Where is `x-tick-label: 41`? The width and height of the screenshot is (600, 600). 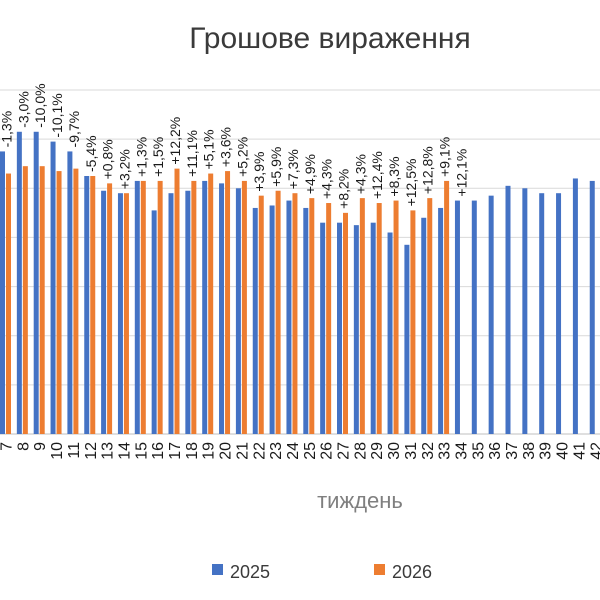
x-tick-label: 41 is located at coordinates (579, 451).